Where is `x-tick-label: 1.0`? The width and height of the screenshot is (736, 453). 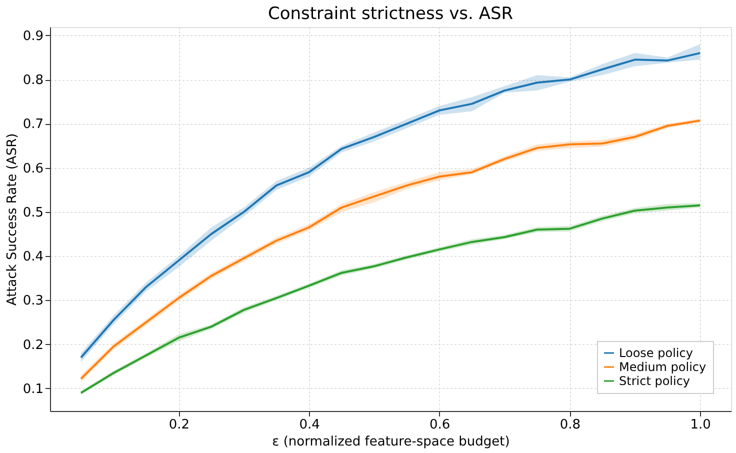 x-tick-label: 1.0 is located at coordinates (700, 425).